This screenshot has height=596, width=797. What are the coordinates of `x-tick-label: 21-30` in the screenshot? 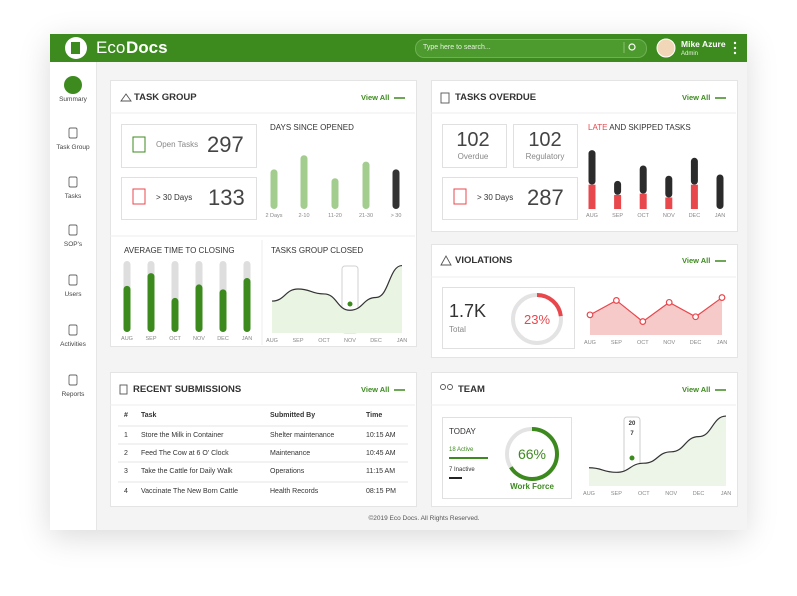 It's located at (366, 216).